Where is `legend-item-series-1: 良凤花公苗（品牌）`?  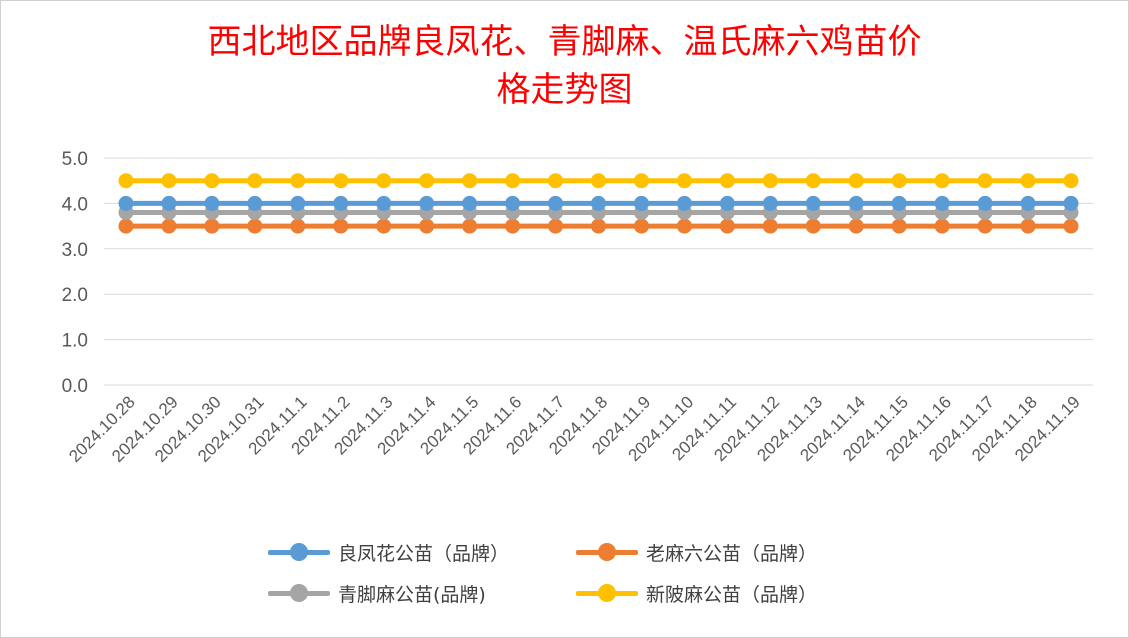 legend-item-series-1: 良凤花公苗（品牌） is located at coordinates (388, 552).